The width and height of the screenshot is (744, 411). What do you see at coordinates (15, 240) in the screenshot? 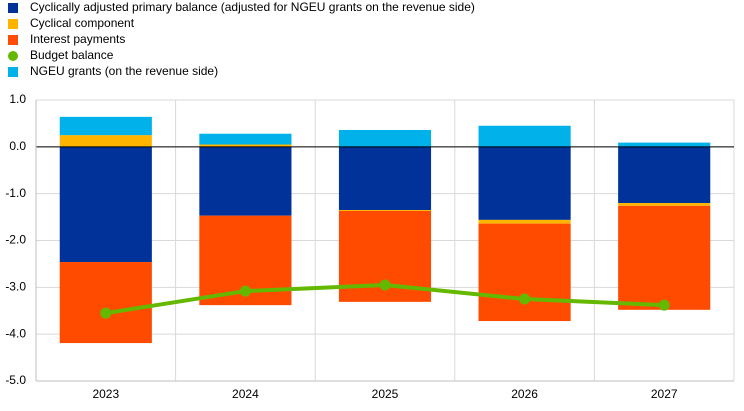
I see `y-tick-label: -2.0` at bounding box center [15, 240].